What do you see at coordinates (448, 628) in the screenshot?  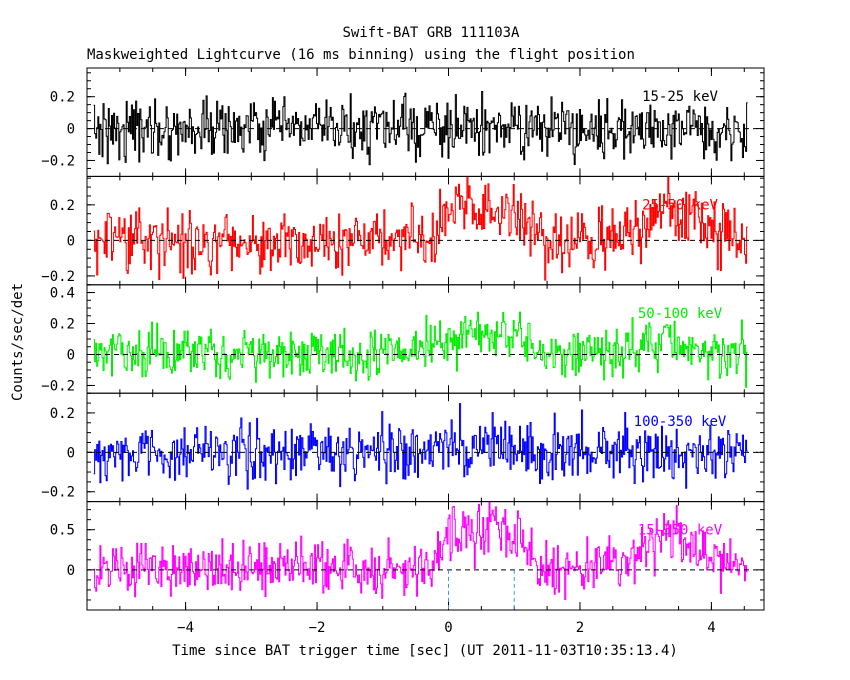 I see `x-tick-label: 0` at bounding box center [448, 628].